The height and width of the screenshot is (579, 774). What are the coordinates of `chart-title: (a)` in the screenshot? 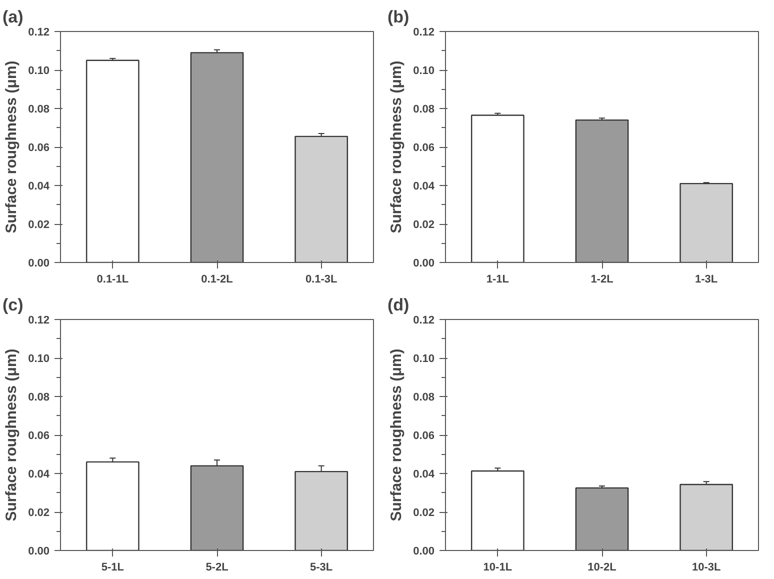 It's located at (13, 17).